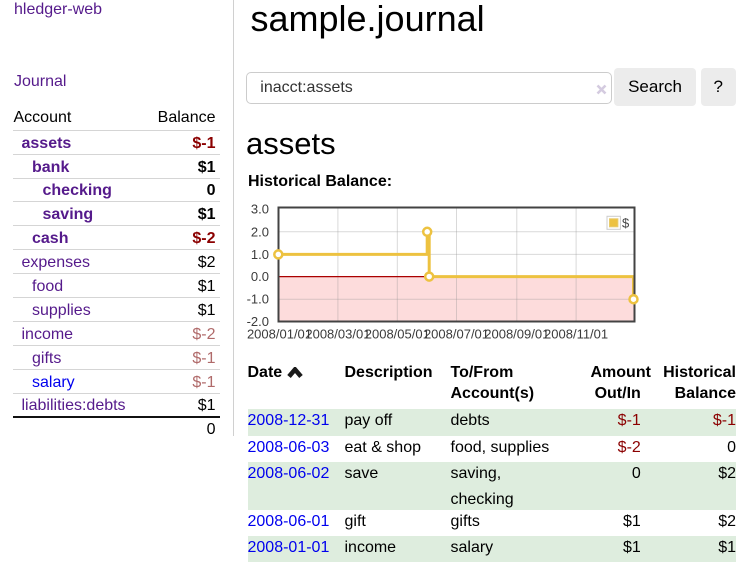 The image size is (742, 582). What do you see at coordinates (279, 334) in the screenshot?
I see `svg-text: 2008/01/01` at bounding box center [279, 334].